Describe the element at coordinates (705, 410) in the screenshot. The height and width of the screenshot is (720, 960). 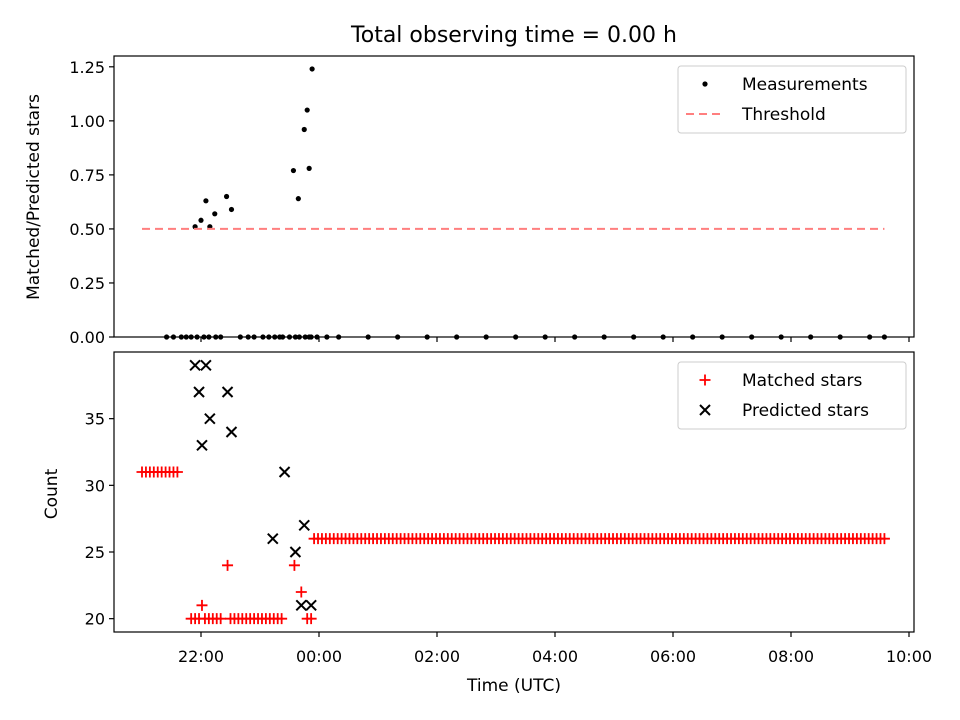
I see `legend-predicted-swatch` at that location.